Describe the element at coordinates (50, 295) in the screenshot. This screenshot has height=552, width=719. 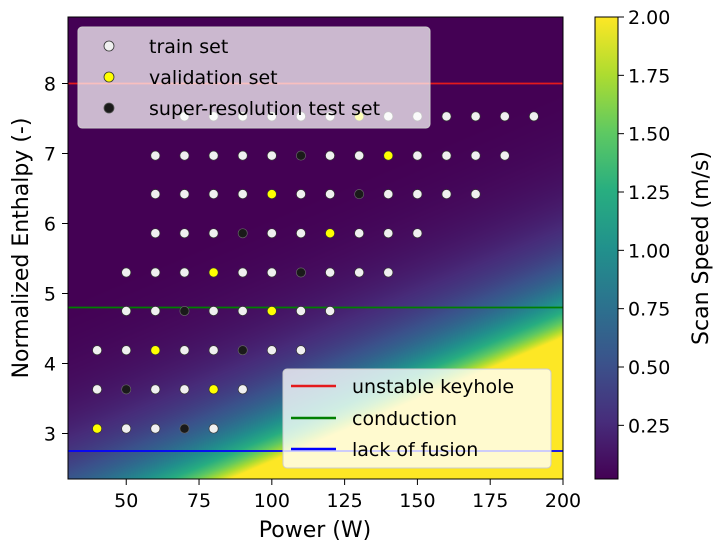
I see `y-tick-label: 5` at that location.